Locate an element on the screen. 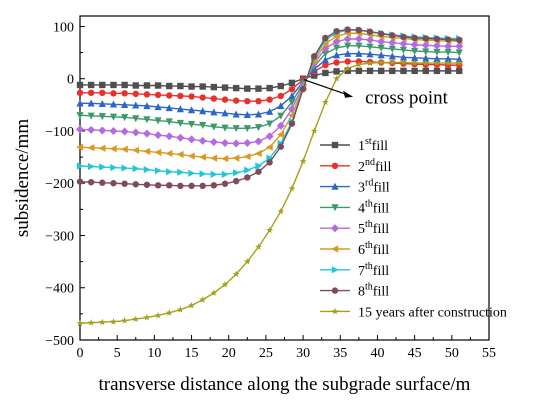  legend-item-3: 3rdfill is located at coordinates (355, 187).